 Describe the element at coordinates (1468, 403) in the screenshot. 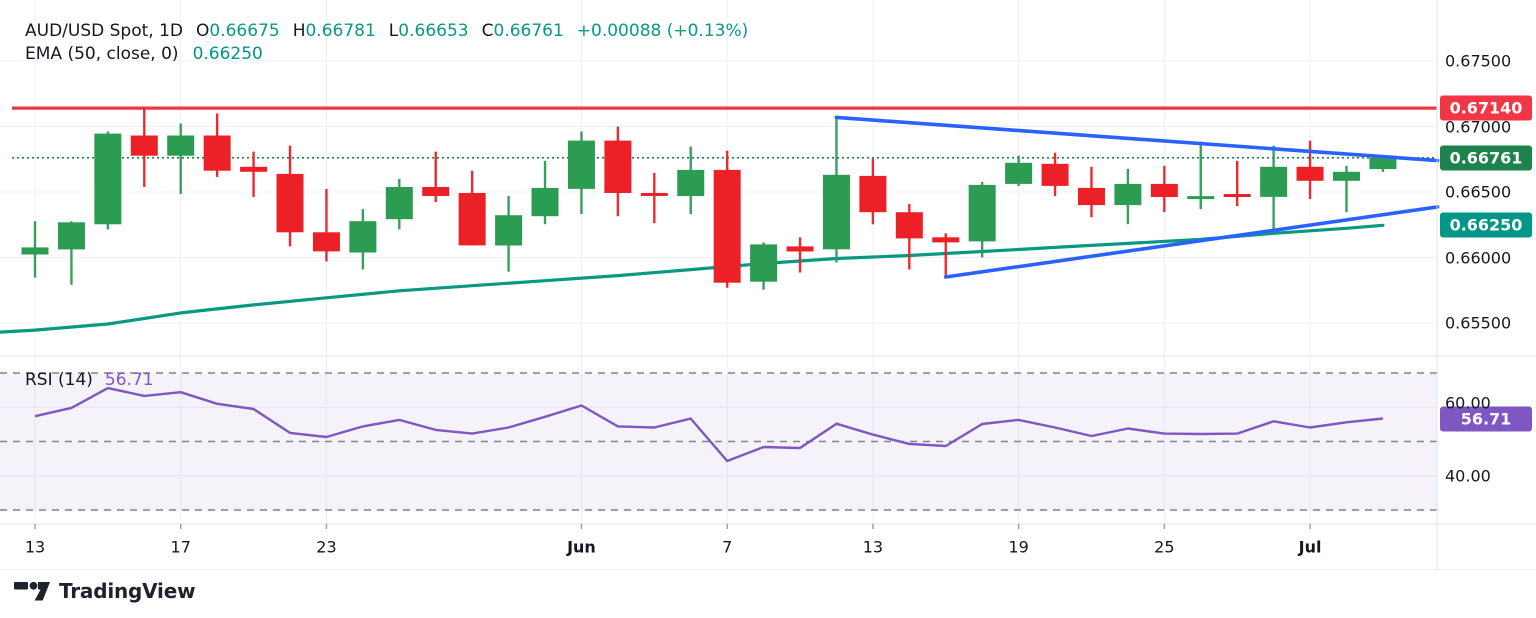

I see `rsi-axis-tick-label: 60.00` at that location.